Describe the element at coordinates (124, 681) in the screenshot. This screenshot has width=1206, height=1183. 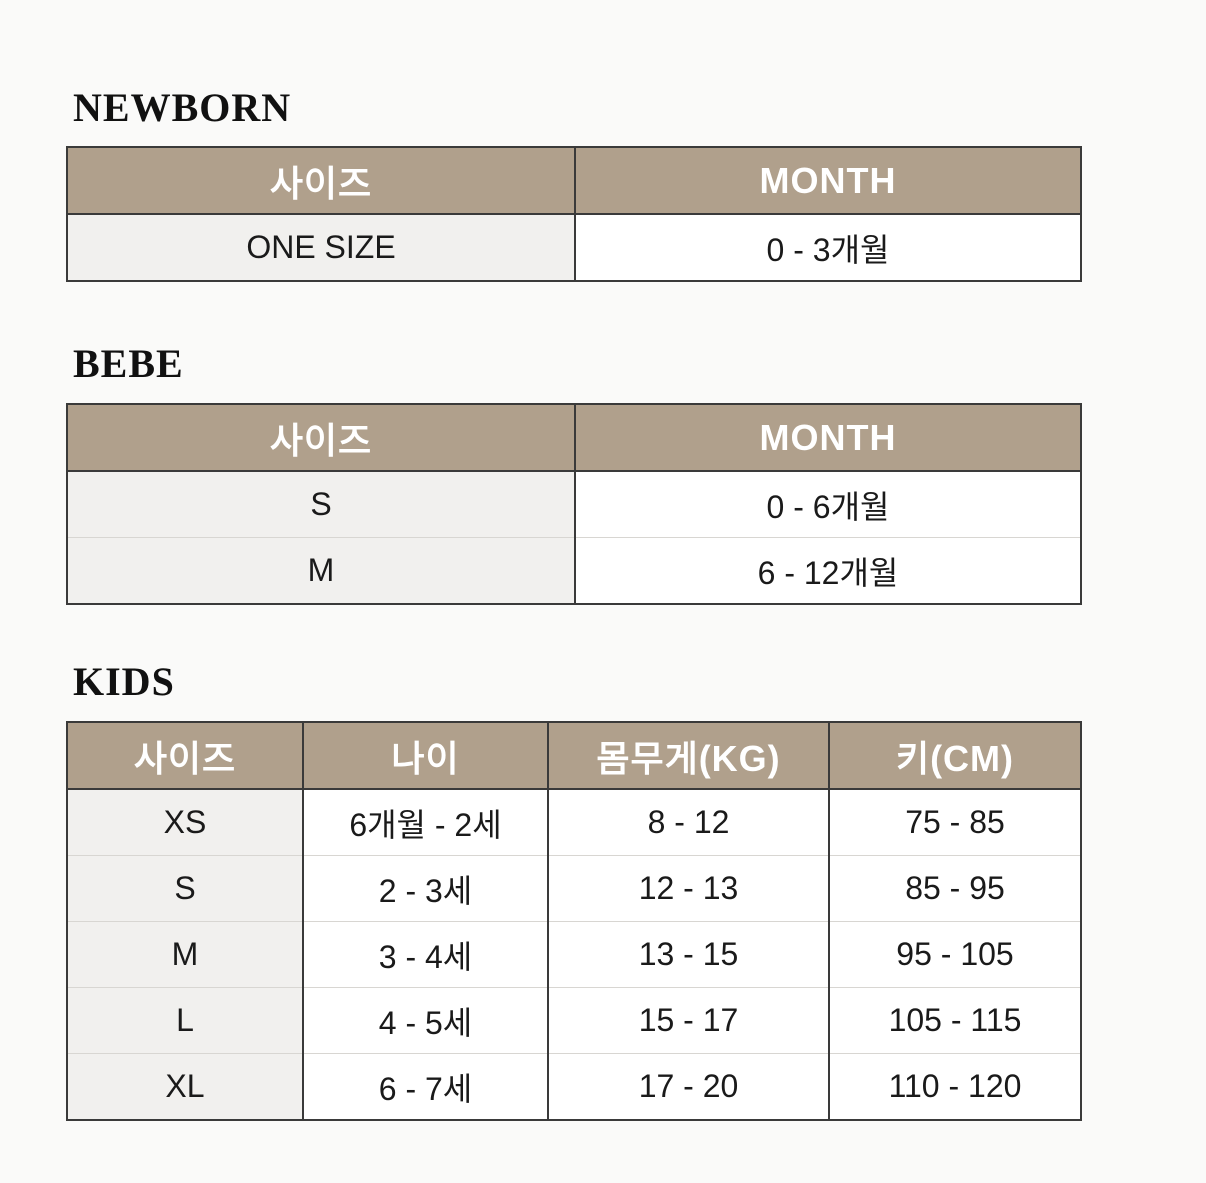
I see `kids-title: KIDS` at that location.